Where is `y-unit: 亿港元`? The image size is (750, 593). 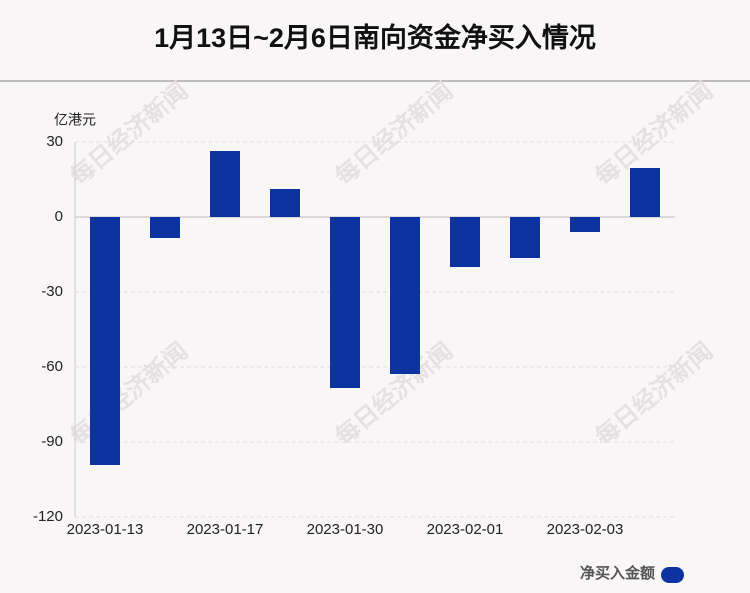
y-unit: 亿港元 is located at coordinates (75, 120).